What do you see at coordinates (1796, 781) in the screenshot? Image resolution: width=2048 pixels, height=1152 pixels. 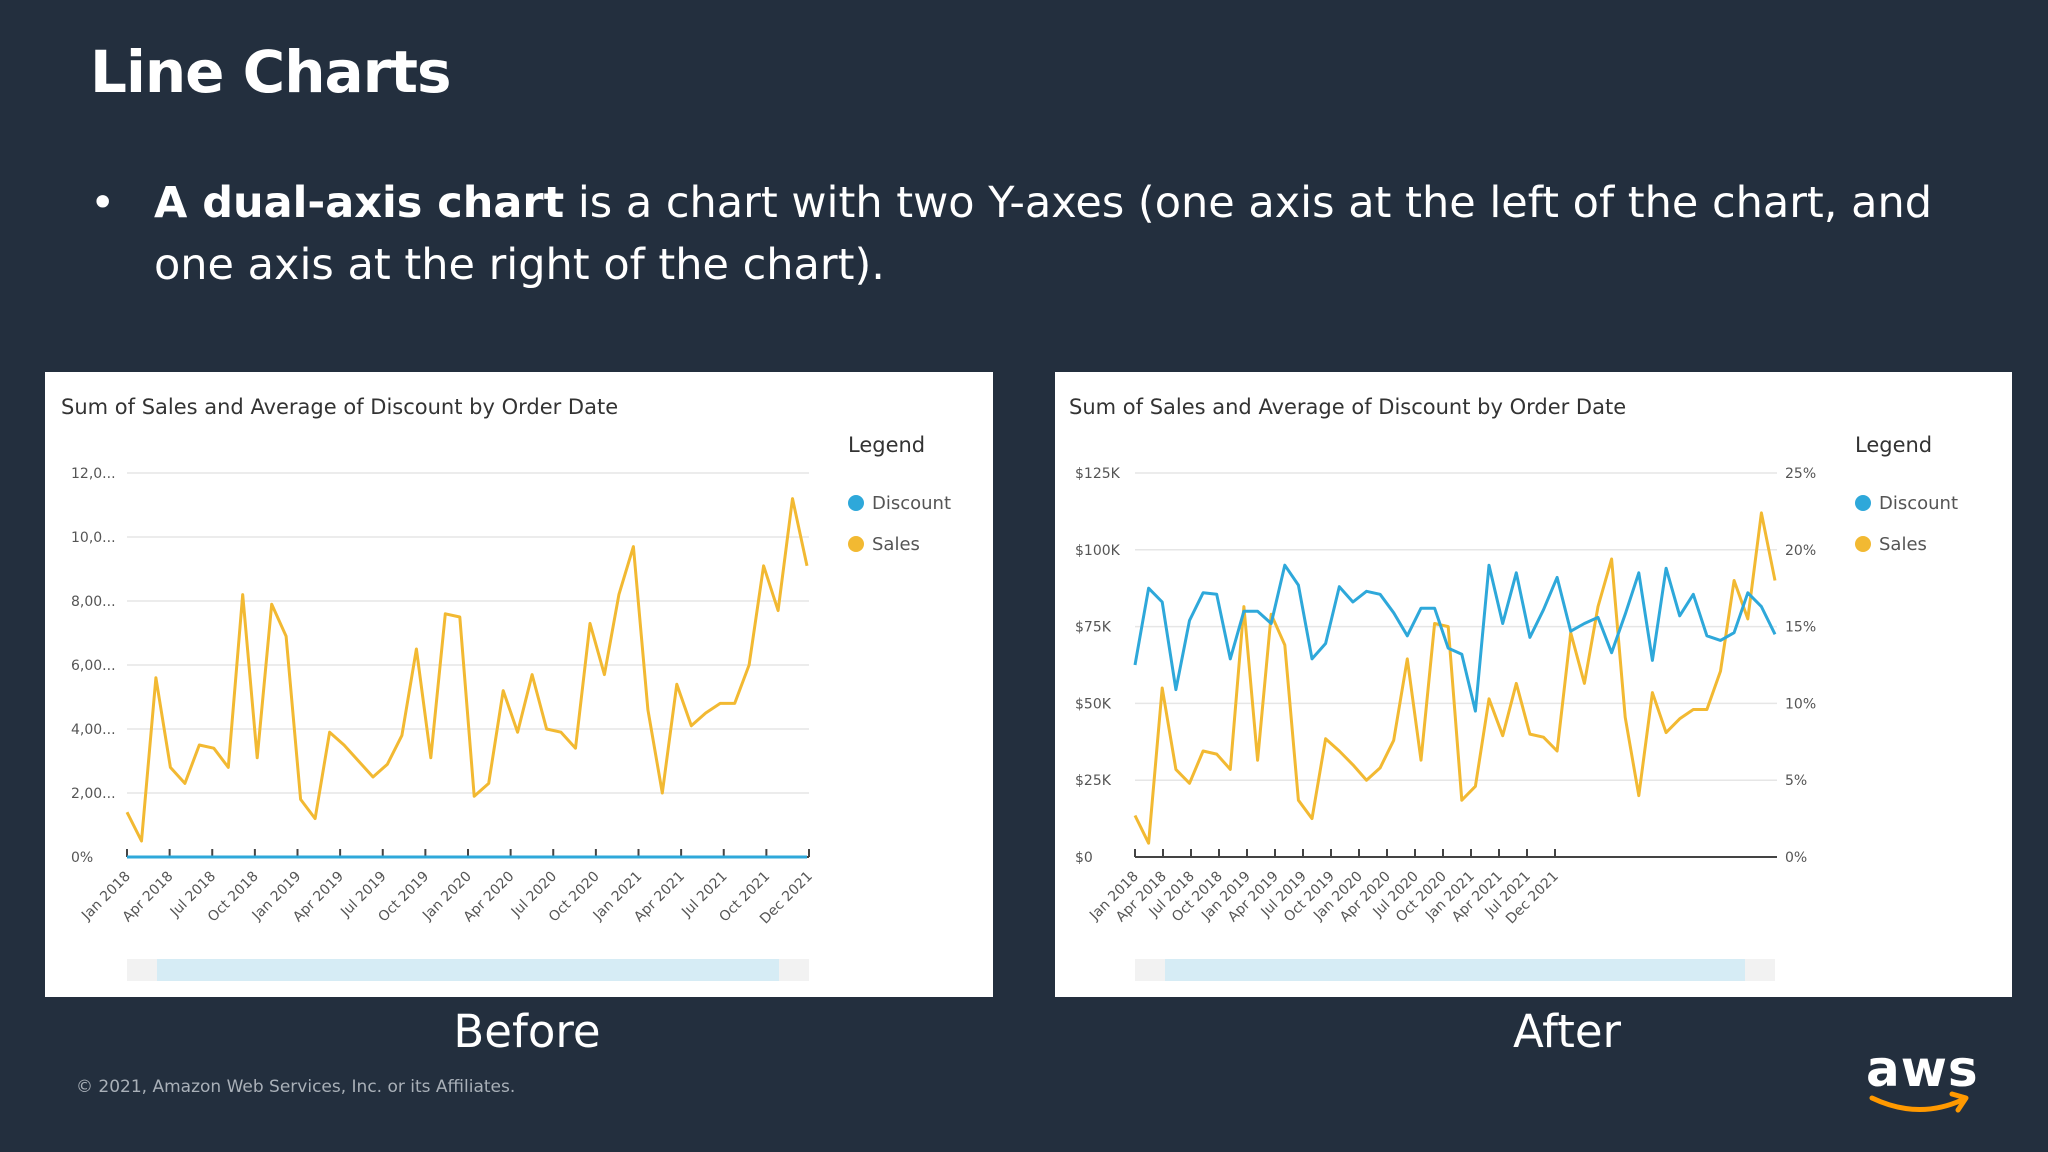 I see `y-right-tick-label: 5%` at bounding box center [1796, 781].